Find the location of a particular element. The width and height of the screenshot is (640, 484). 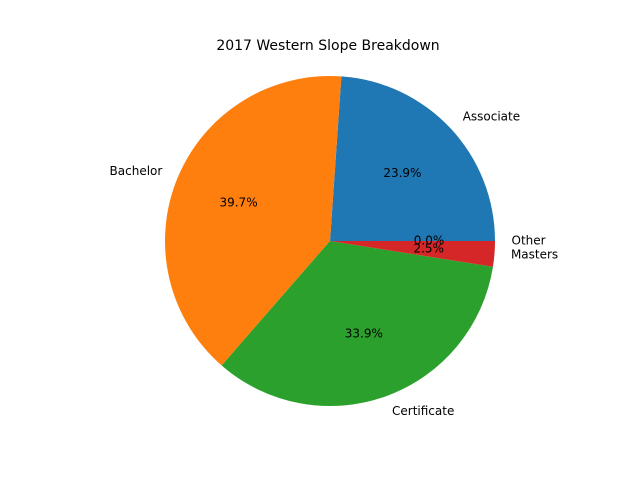

slice-label-masters: Masters is located at coordinates (534, 255).